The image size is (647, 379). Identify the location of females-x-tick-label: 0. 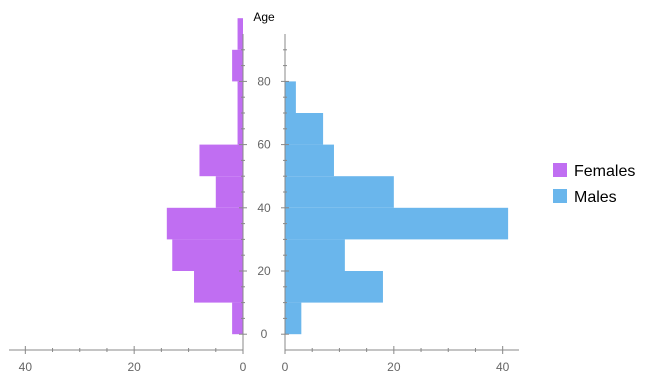
(243, 367).